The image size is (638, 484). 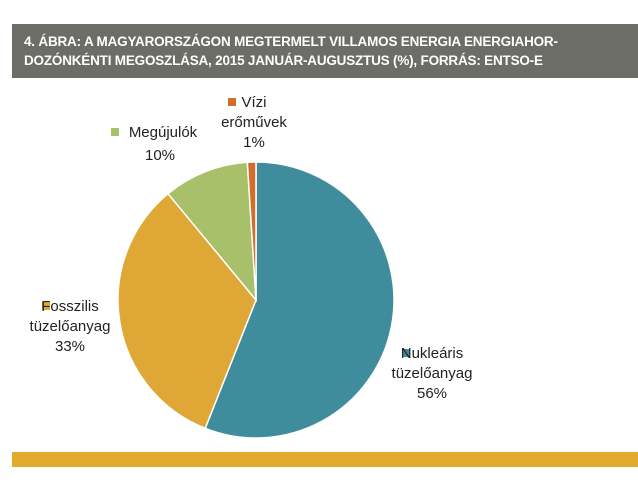 What do you see at coordinates (254, 142) in the screenshot?
I see `data-label-hydro: 1%` at bounding box center [254, 142].